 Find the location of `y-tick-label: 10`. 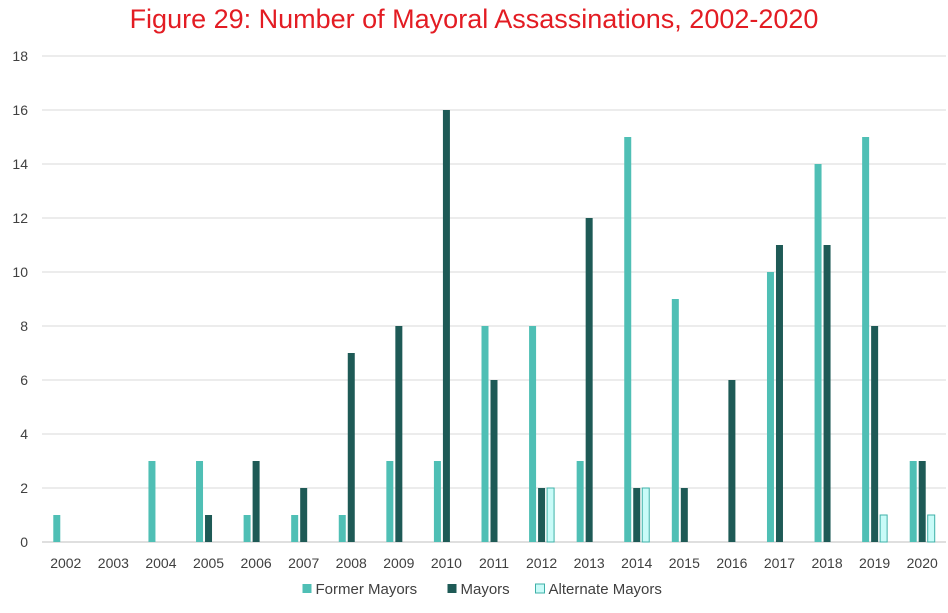

y-tick-label: 10 is located at coordinates (20, 272).